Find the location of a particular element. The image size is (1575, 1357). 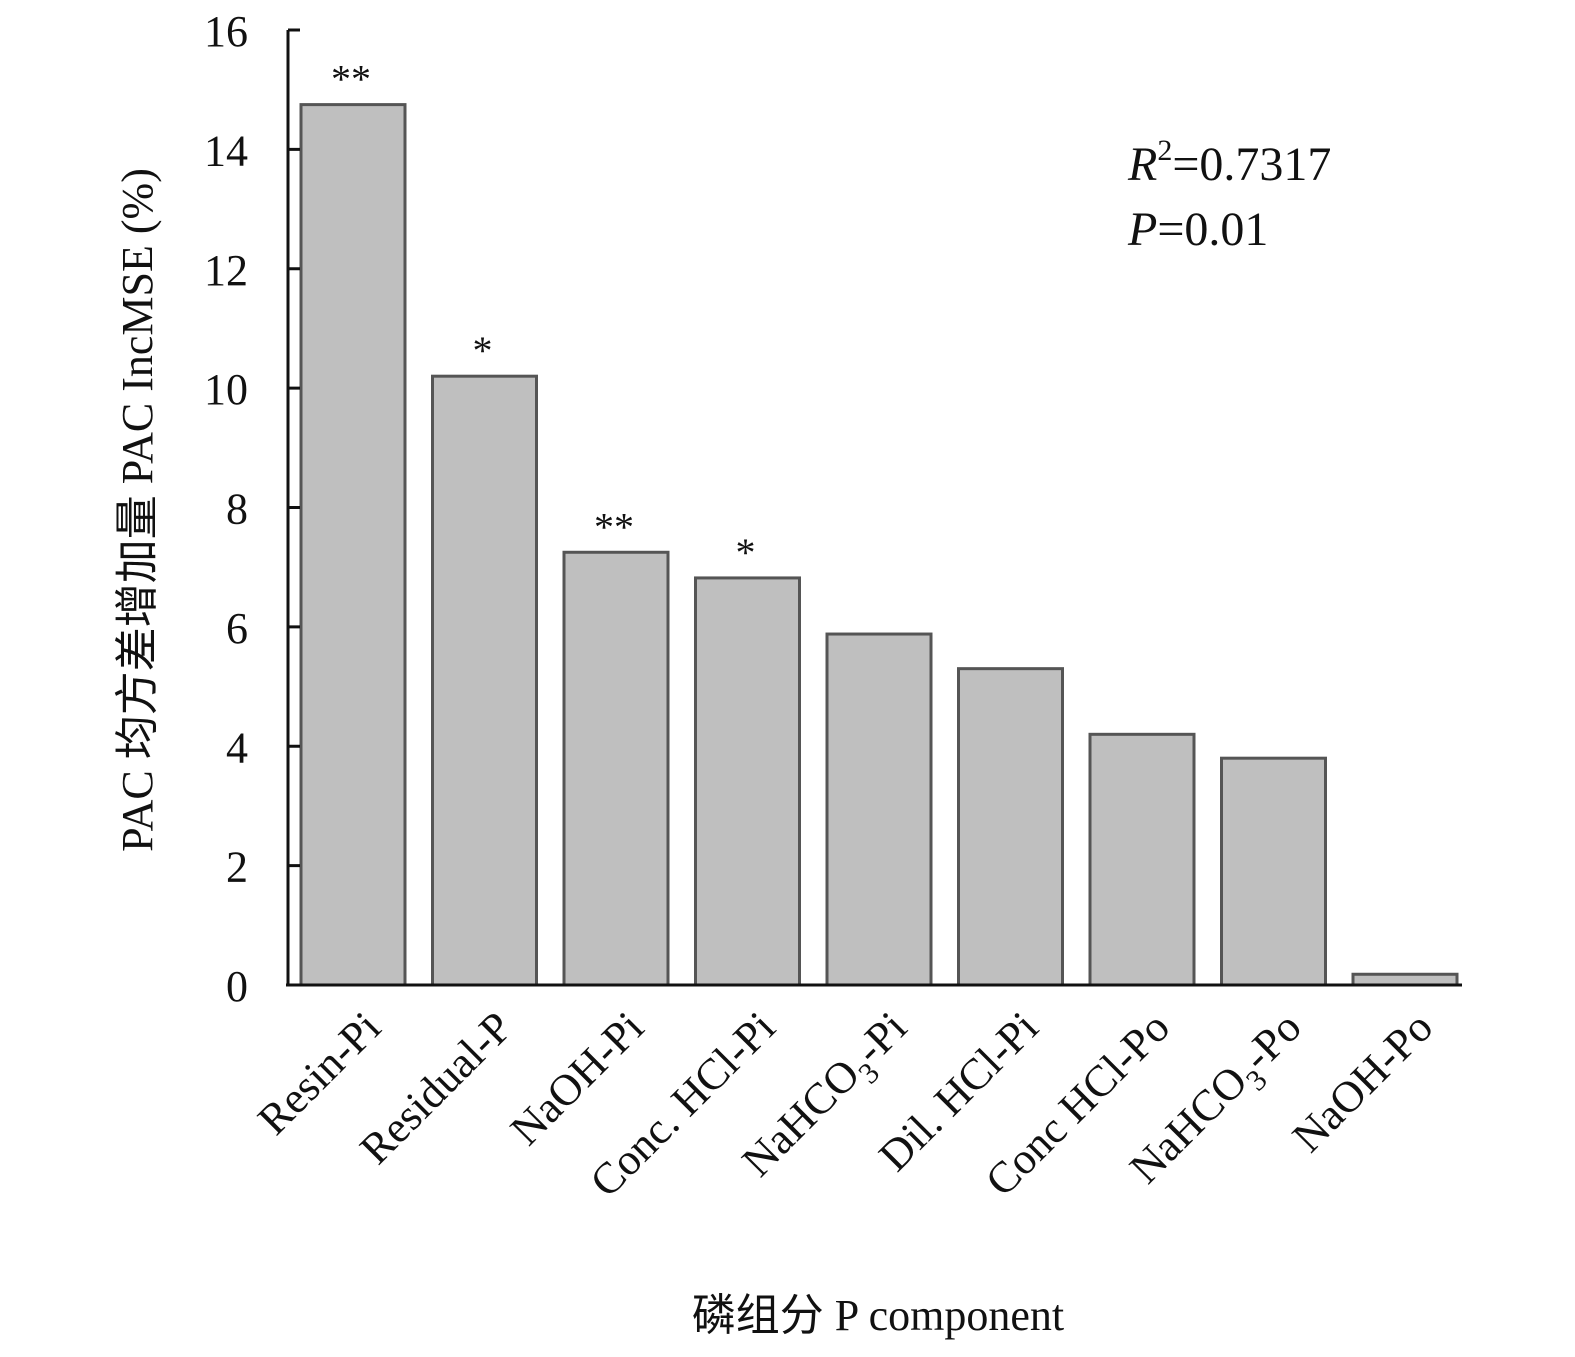

x-category-label: NaOH-Po is located at coordinates (1362, 1081).